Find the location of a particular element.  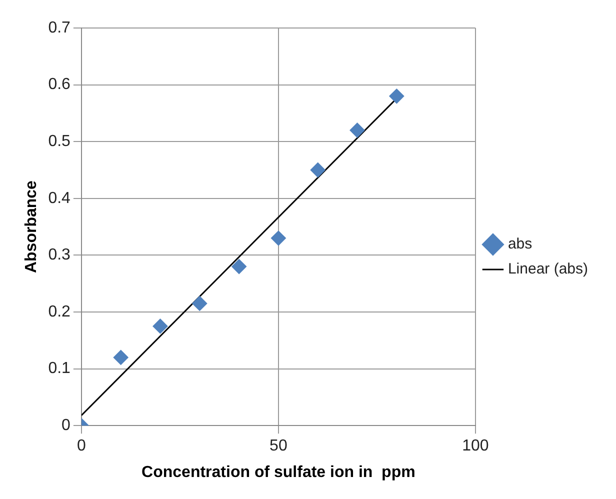

y-tick-label: 0.6 is located at coordinates (59, 85).